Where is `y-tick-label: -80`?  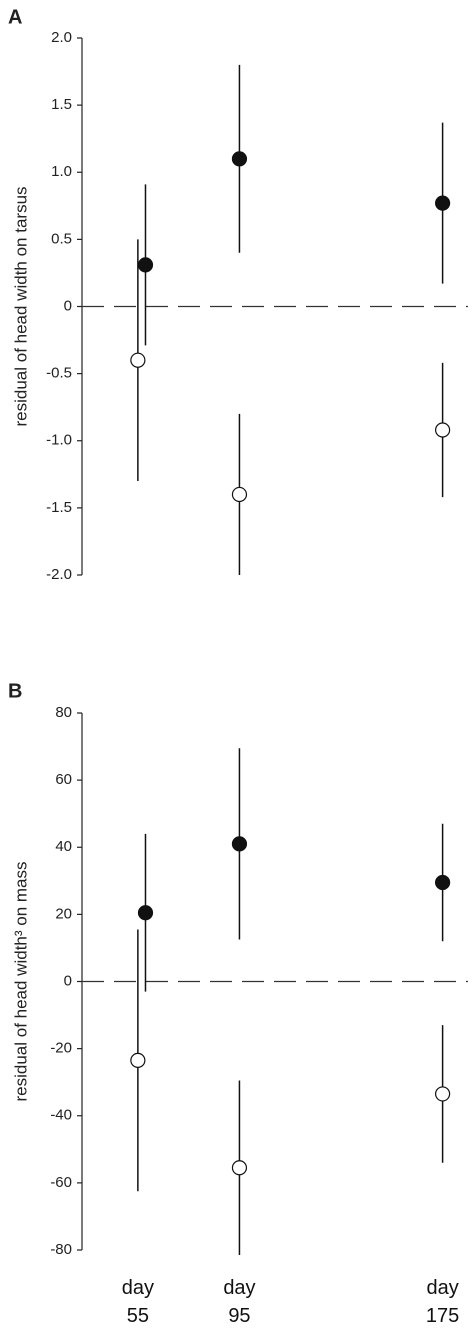
y-tick-label: -80 is located at coordinates (61, 1249).